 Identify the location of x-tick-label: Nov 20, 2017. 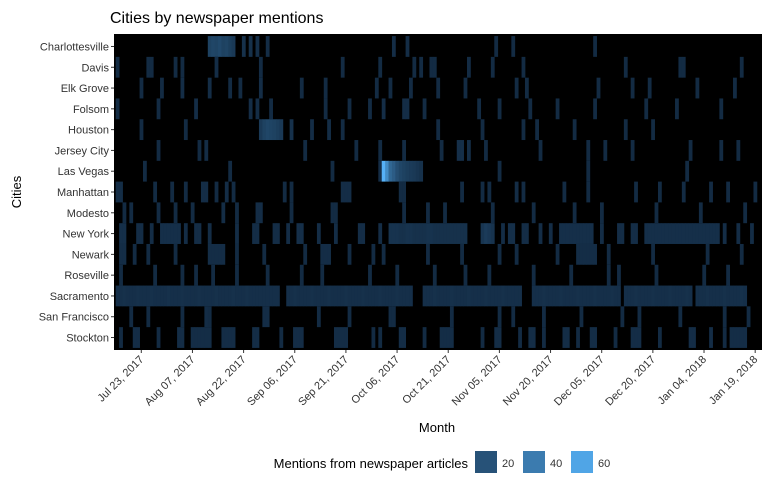
(528, 381).